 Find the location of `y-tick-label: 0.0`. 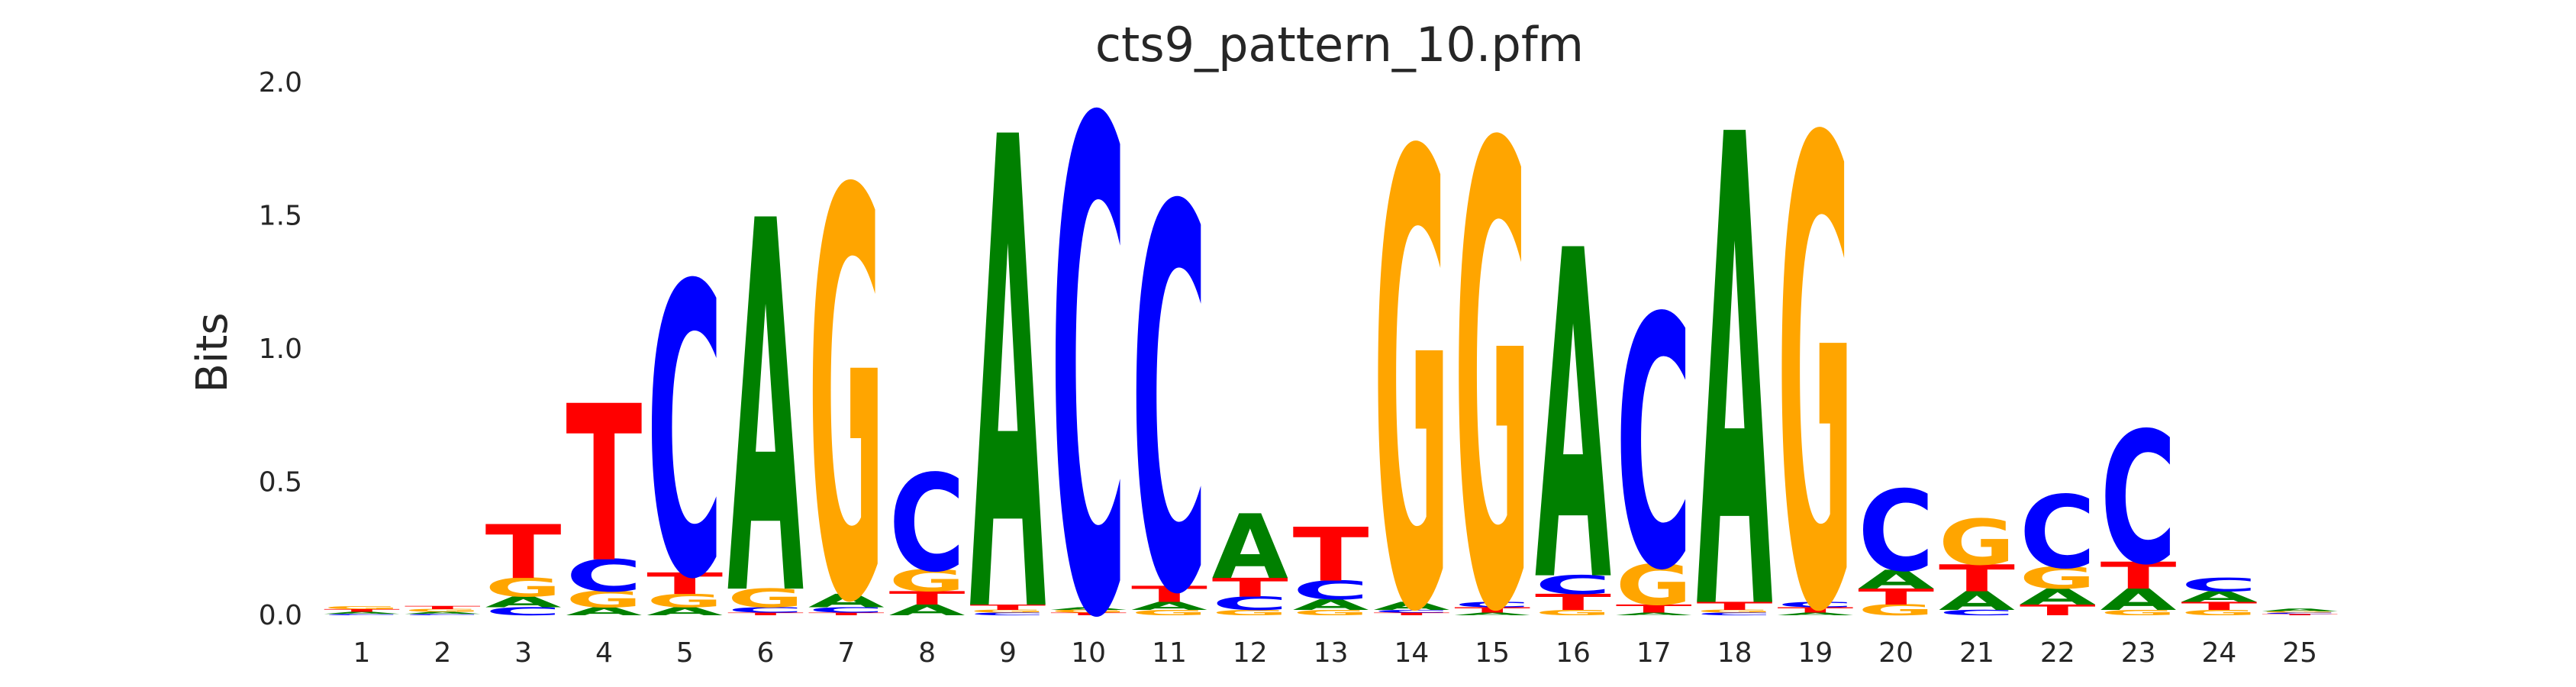

y-tick-label: 0.0 is located at coordinates (280, 615).